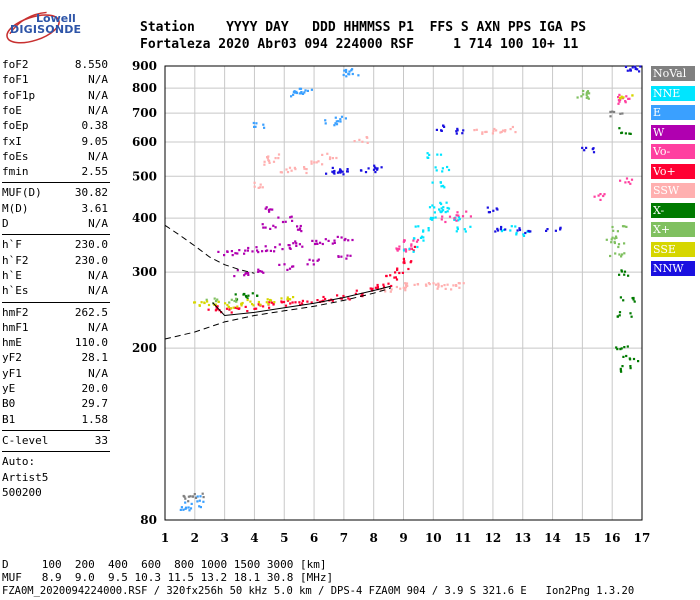 The width and height of the screenshot is (700, 600). What do you see at coordinates (55, 112) in the screenshot?
I see `param-row: foE N/A` at bounding box center [55, 112].